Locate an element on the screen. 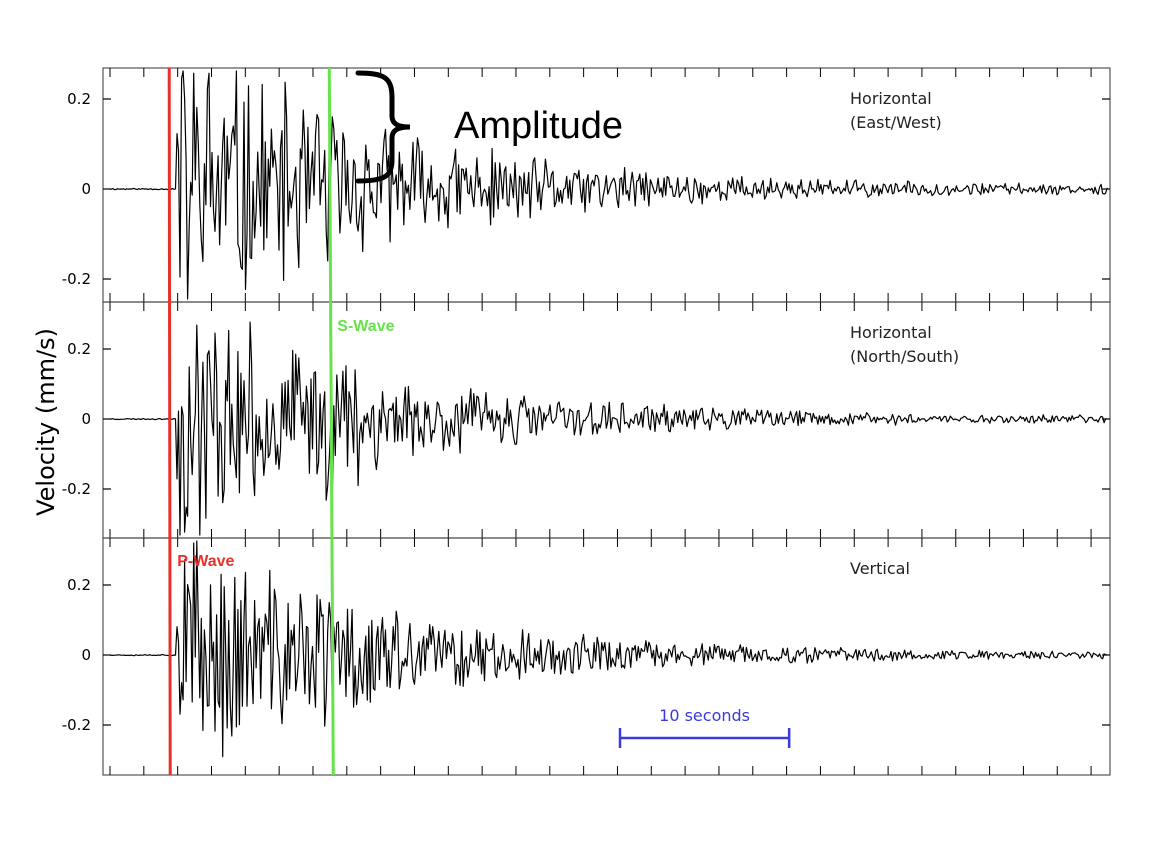 The width and height of the screenshot is (1162, 864). s-wave-label: S-Wave is located at coordinates (365, 326).